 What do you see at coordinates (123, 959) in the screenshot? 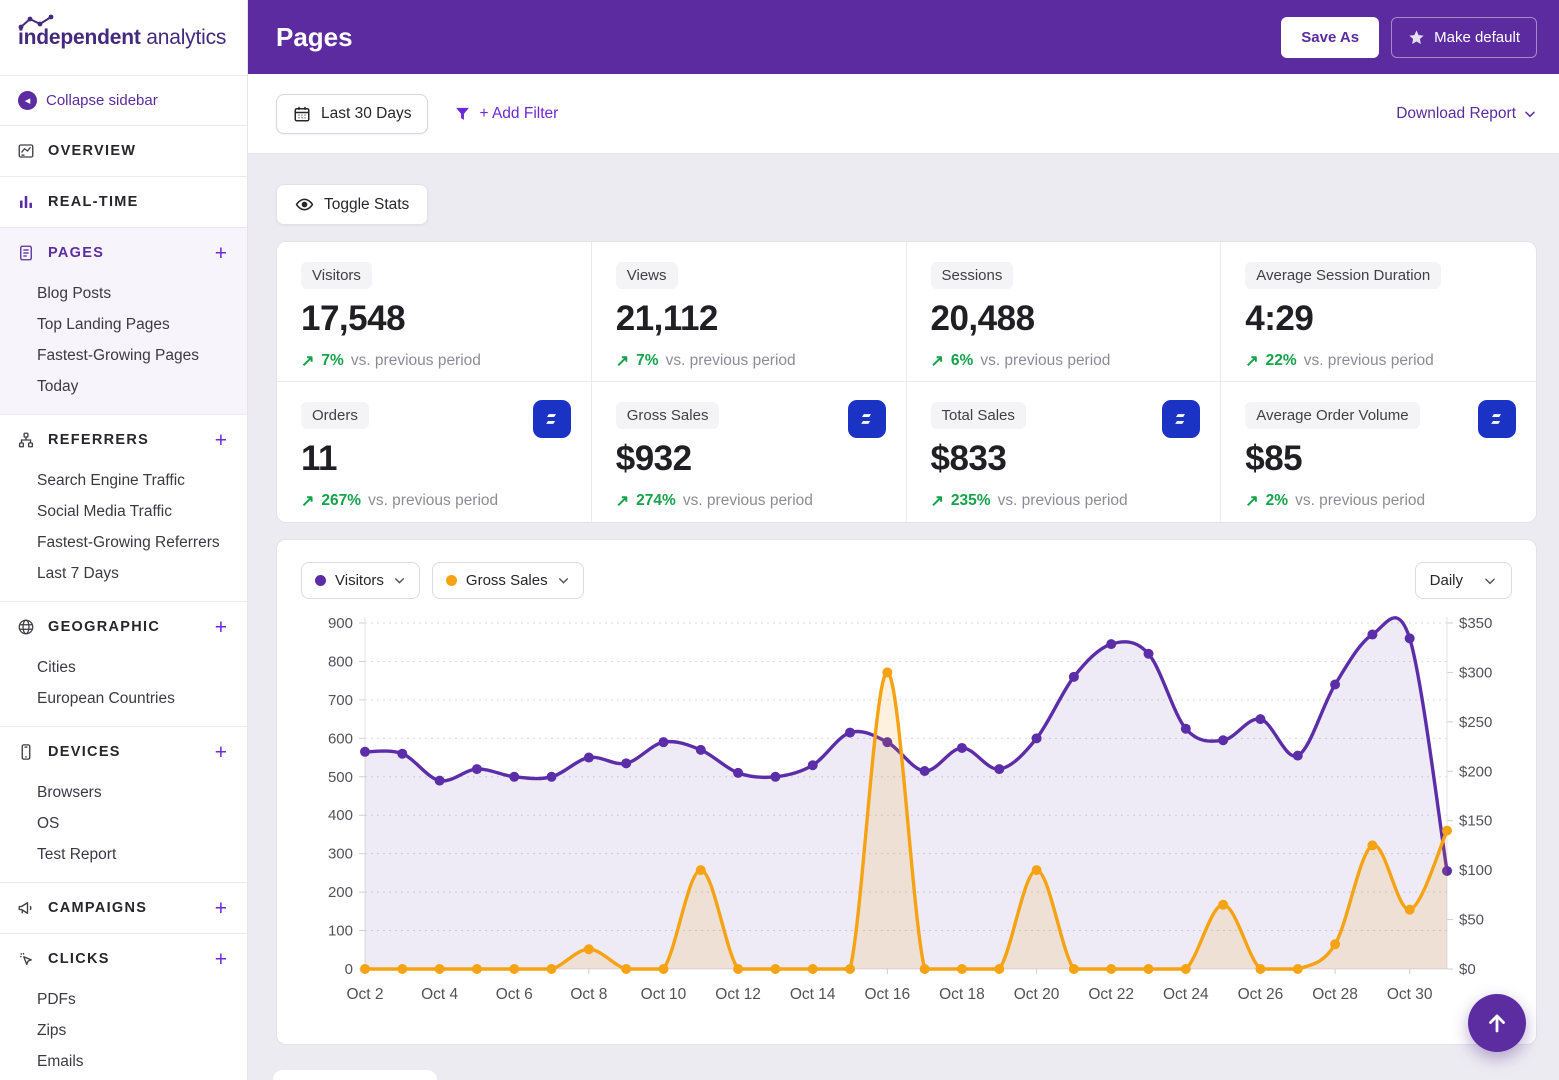
I see `sidebar-item-clicks: CLICKS +` at bounding box center [123, 959].